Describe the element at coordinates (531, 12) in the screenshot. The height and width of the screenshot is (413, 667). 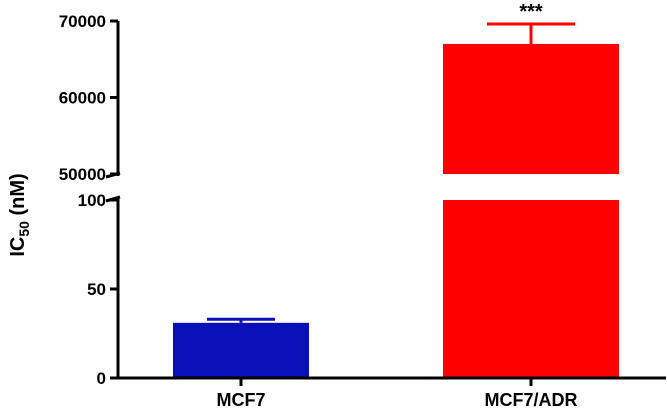
I see `significance-annotation-0: ***` at that location.